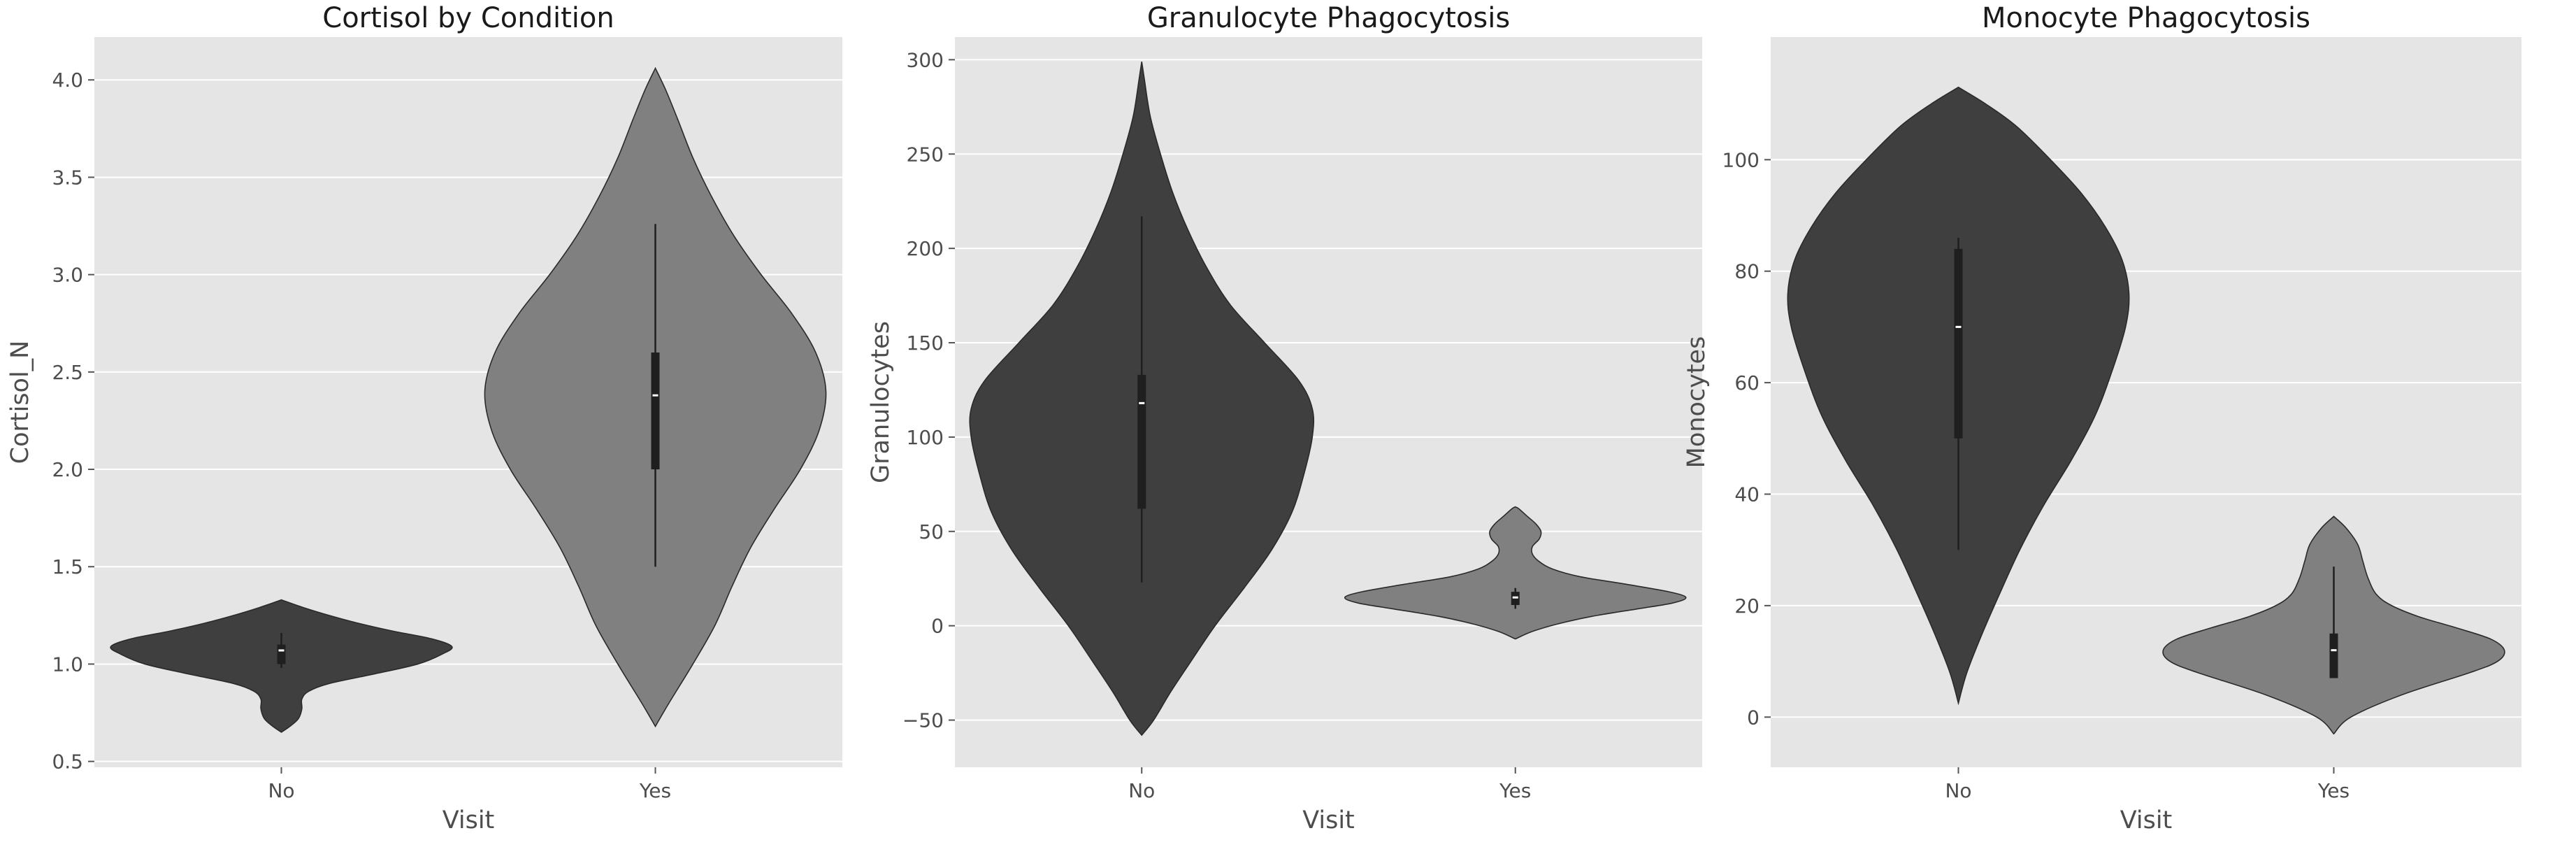 The height and width of the screenshot is (847, 2576). Describe the element at coordinates (2146, 18) in the screenshot. I see `chart-title: Monocyte Phagocytosis` at that location.